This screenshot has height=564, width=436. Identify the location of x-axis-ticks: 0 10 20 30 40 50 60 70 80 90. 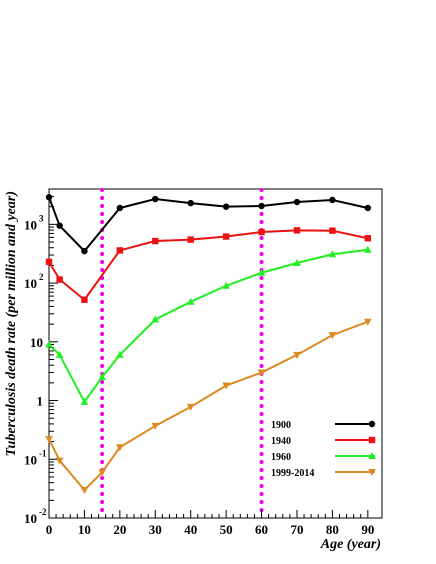
(210, 523).